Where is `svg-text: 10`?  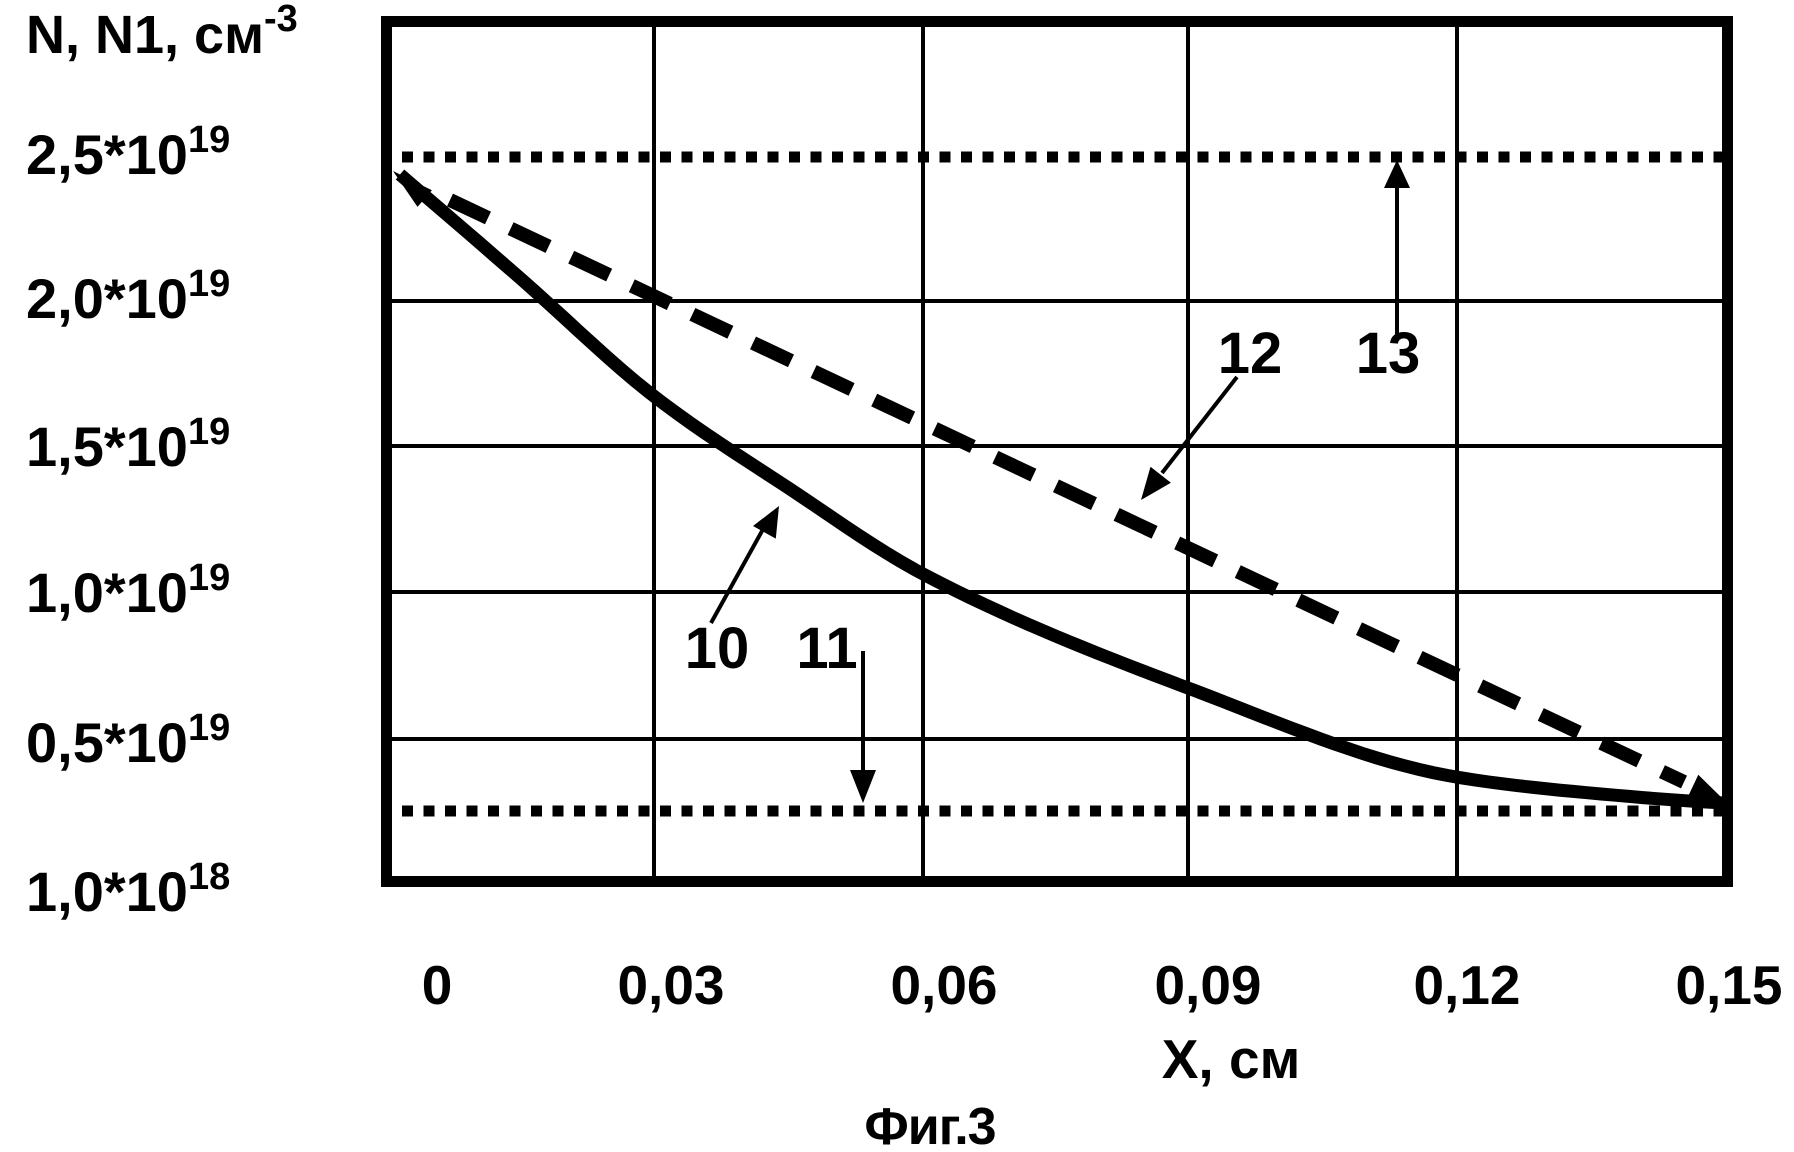
svg-text: 10 is located at coordinates (717, 648).